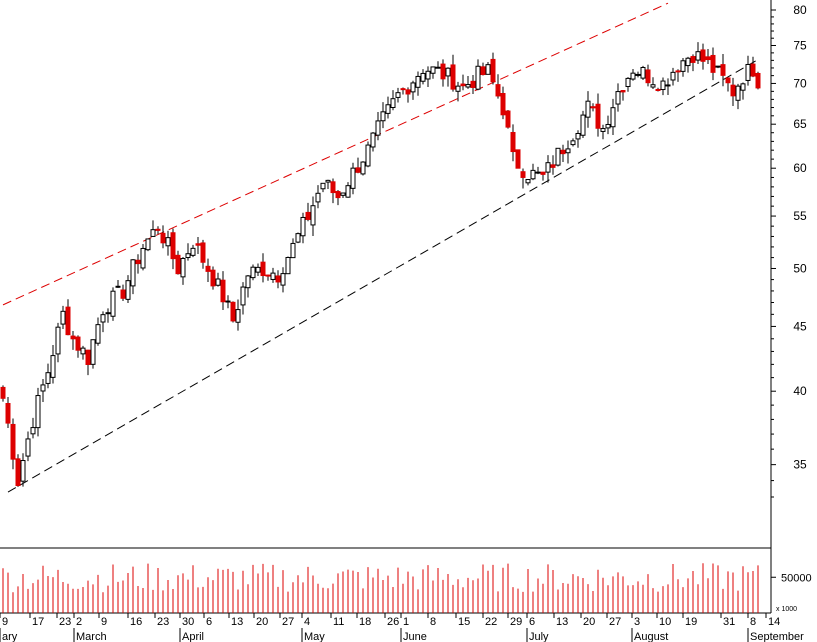  Describe the element at coordinates (800, 268) in the screenshot. I see `price-tick-label: 50` at that location.